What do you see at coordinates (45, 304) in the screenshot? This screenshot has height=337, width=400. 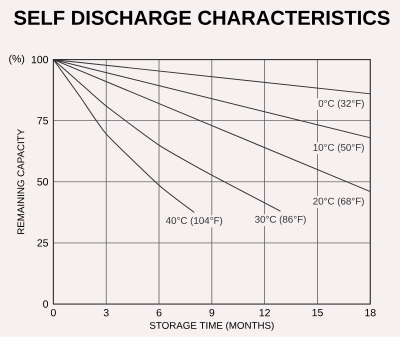 I see `y-tick-label: 0` at bounding box center [45, 304].